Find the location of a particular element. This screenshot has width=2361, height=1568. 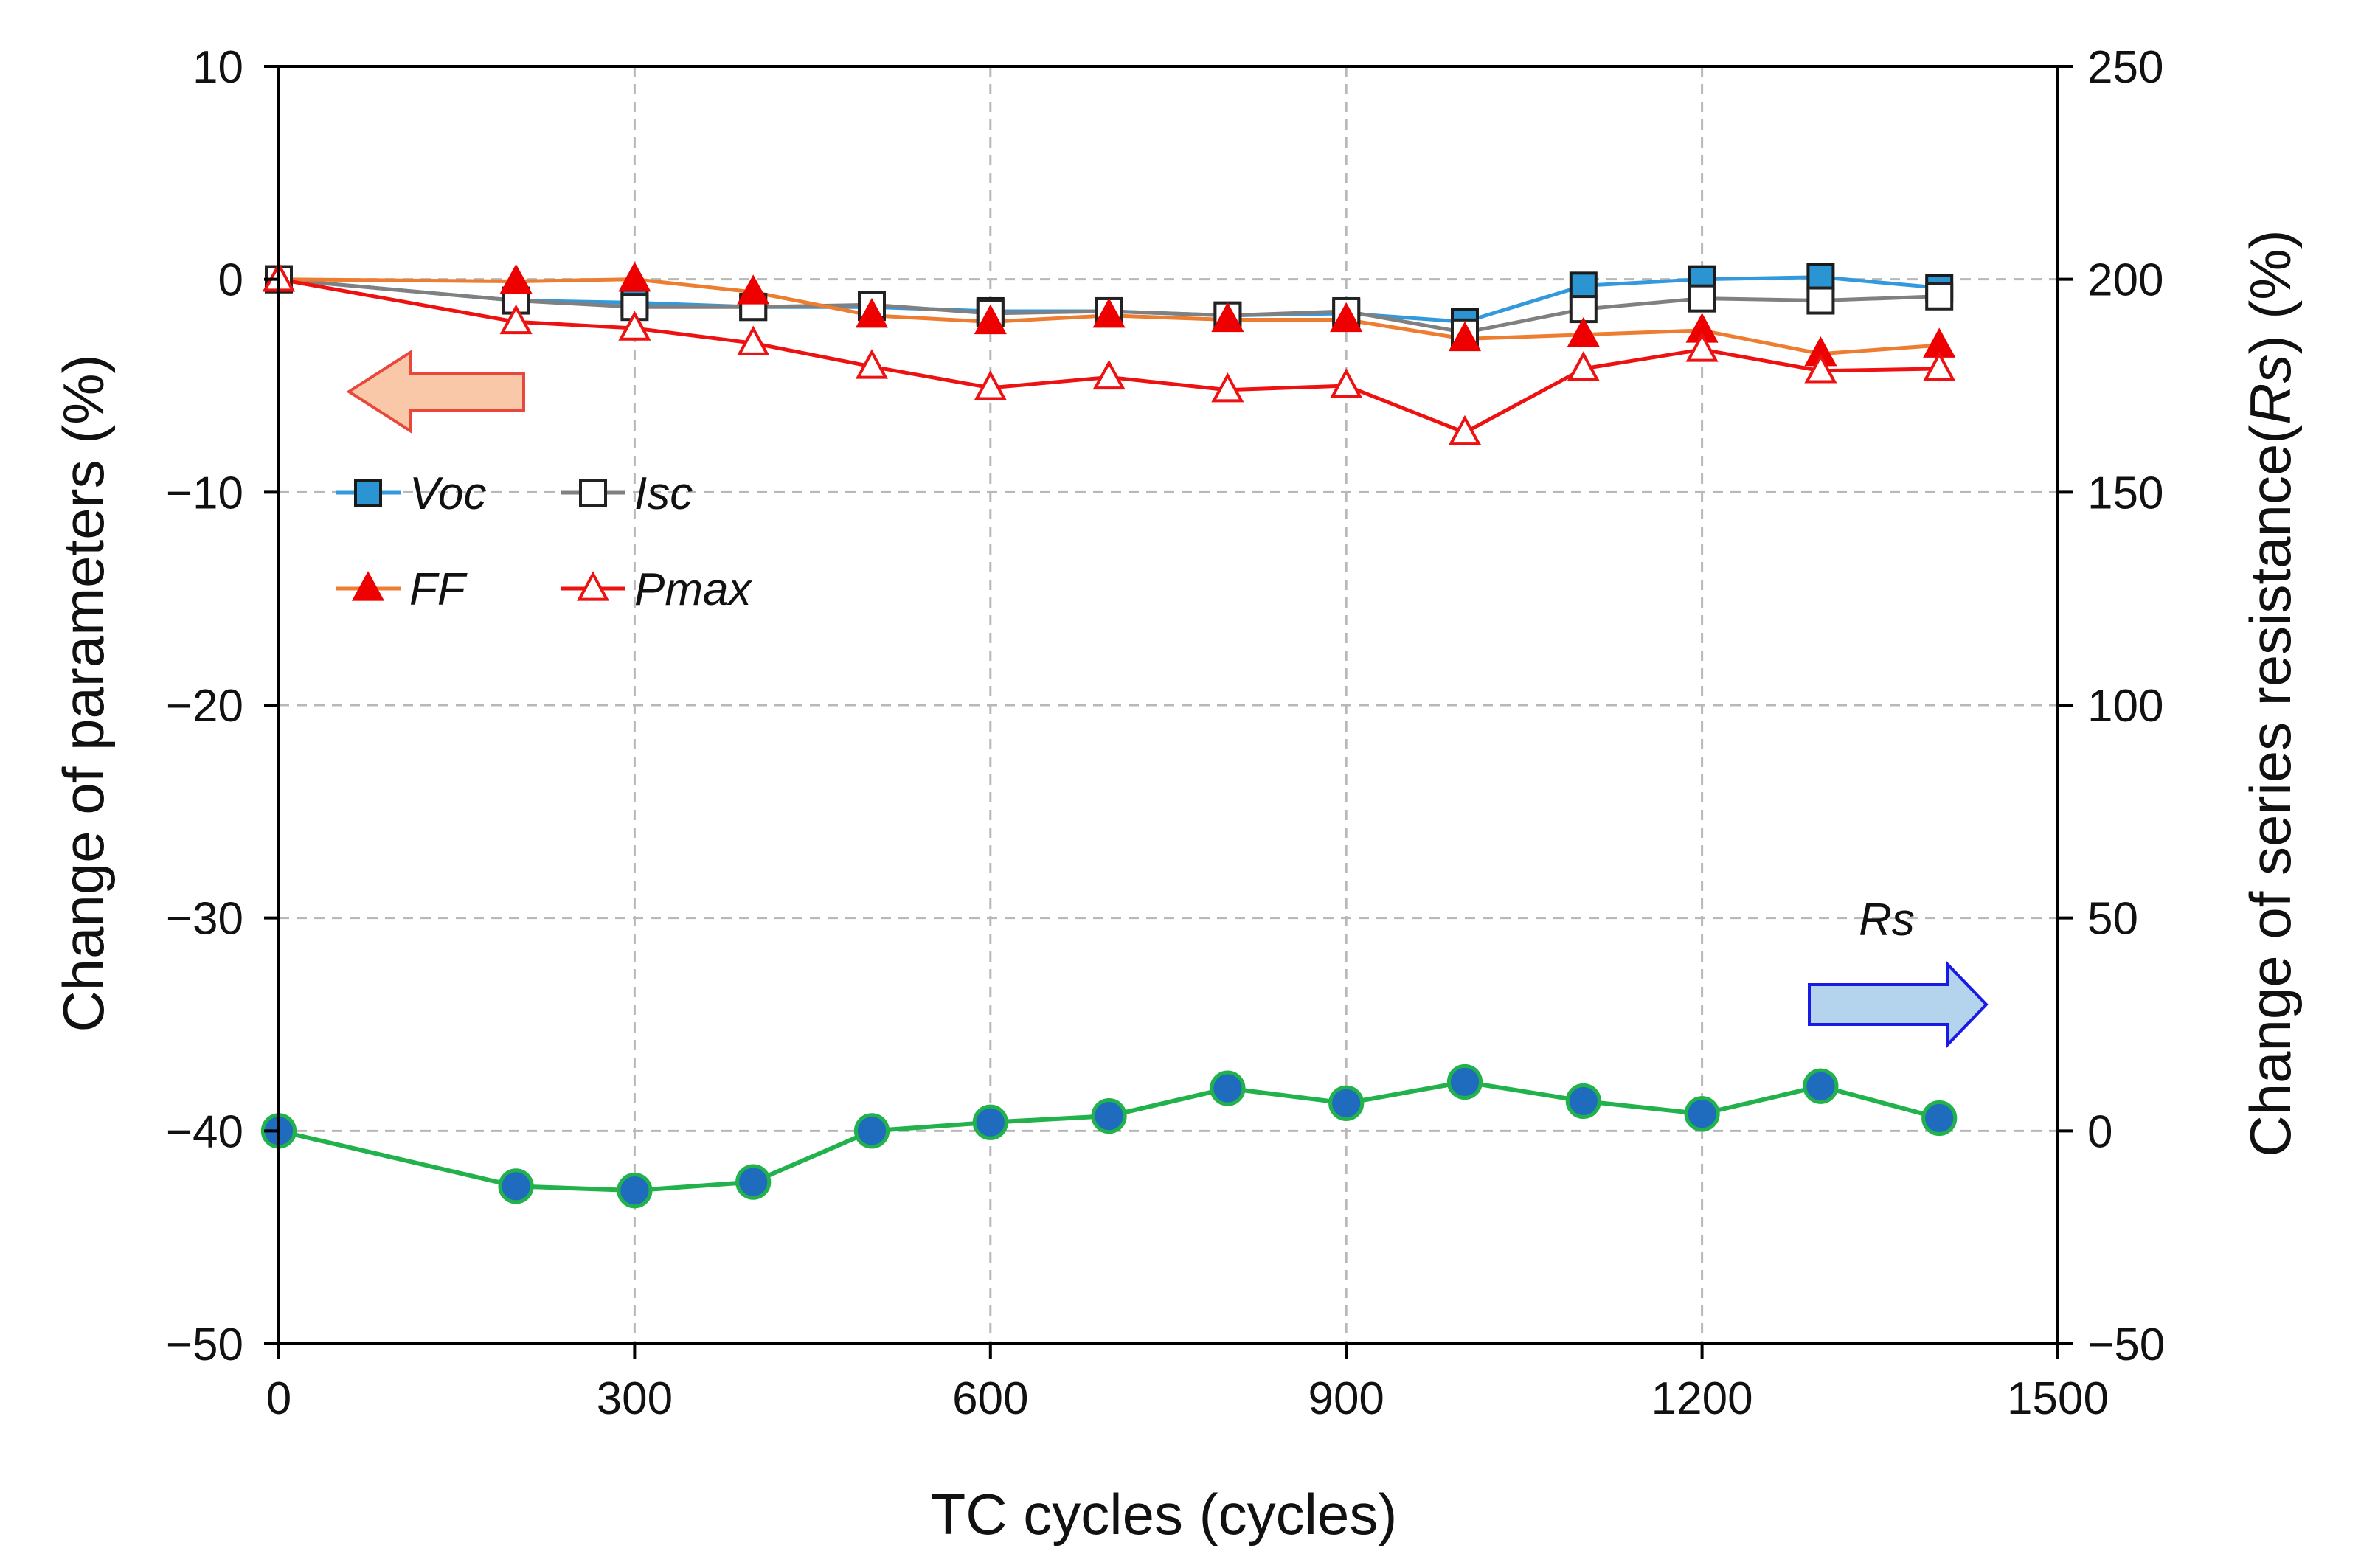

y-right-tick-label: 200 is located at coordinates (2125, 280).